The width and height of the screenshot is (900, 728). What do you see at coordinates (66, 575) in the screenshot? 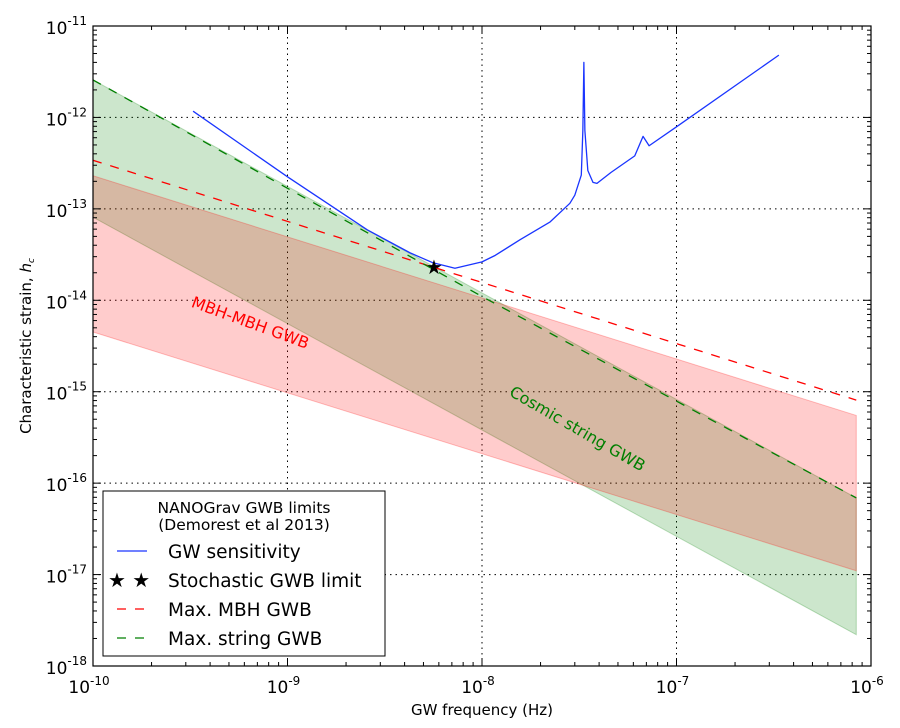
I see `y-tick-label: 10-17` at bounding box center [66, 575].